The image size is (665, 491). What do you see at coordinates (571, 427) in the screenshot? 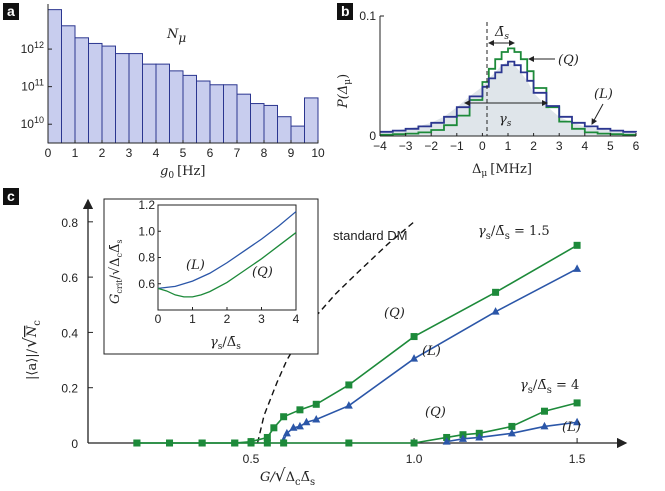
I see `panel-c-L-label-bottom: (L)` at bounding box center [571, 427].